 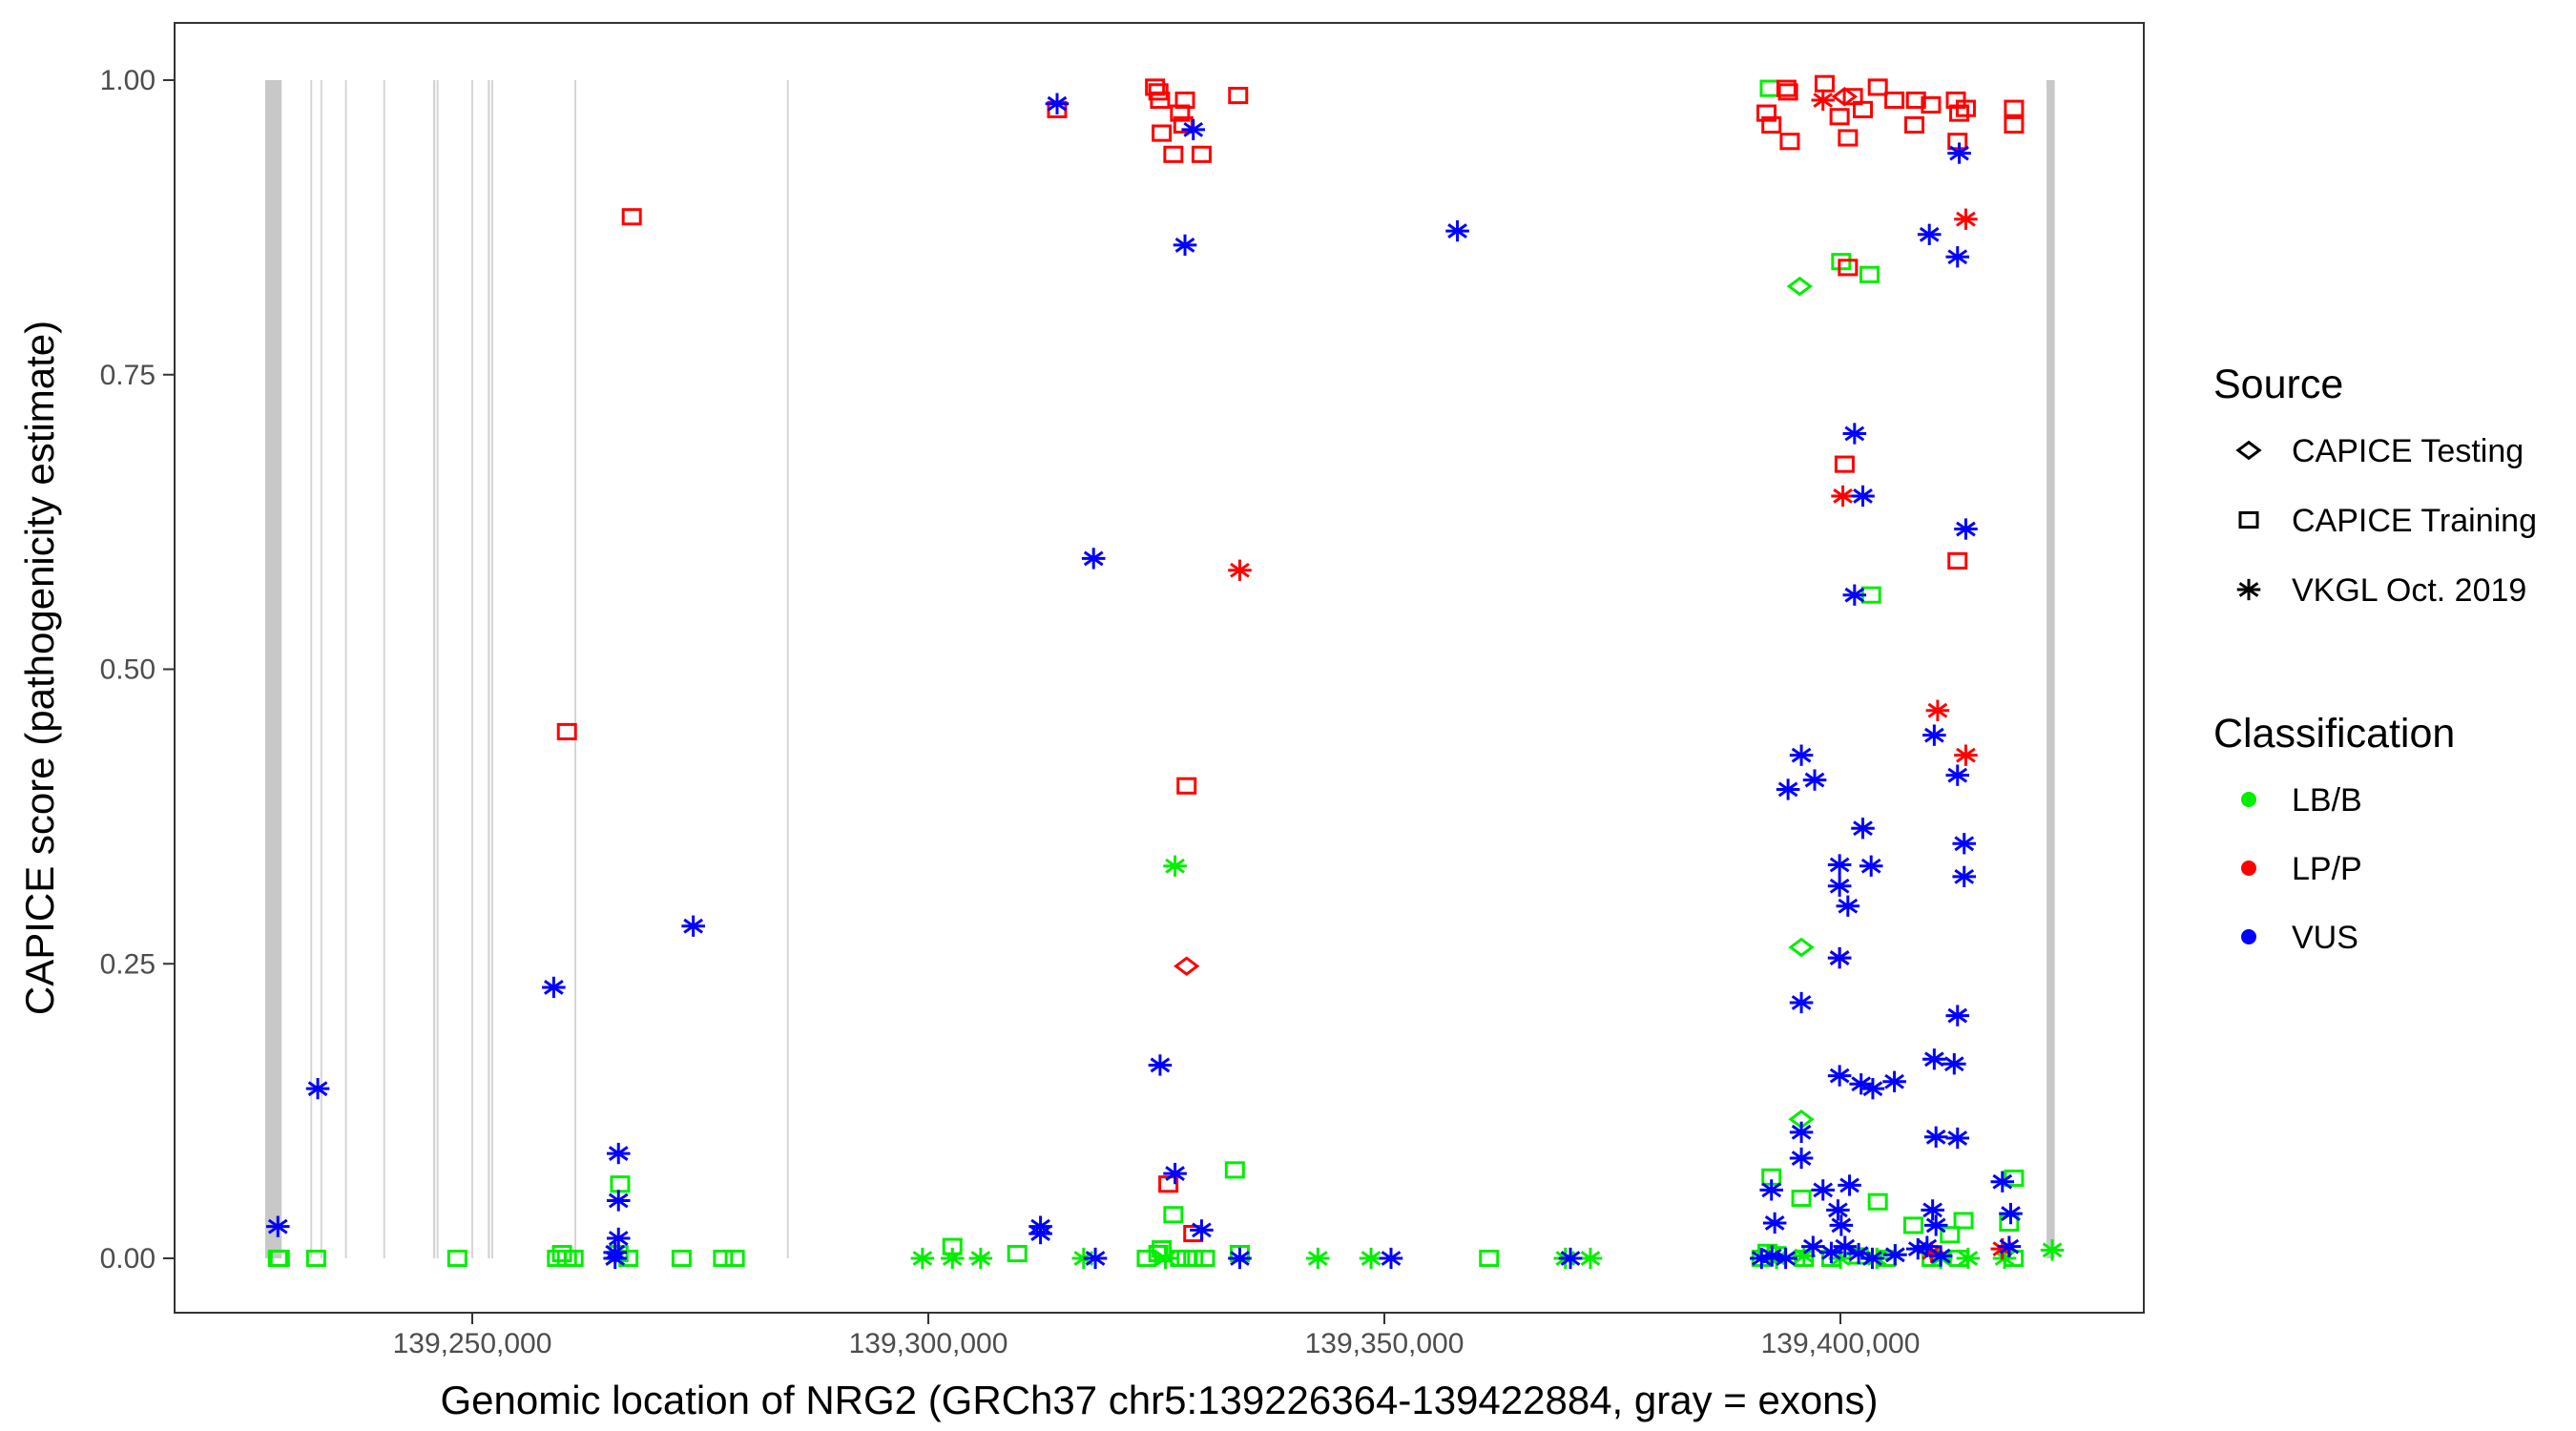 What do you see at coordinates (2327, 869) in the screenshot?
I see `legend-label: LP/P` at bounding box center [2327, 869].